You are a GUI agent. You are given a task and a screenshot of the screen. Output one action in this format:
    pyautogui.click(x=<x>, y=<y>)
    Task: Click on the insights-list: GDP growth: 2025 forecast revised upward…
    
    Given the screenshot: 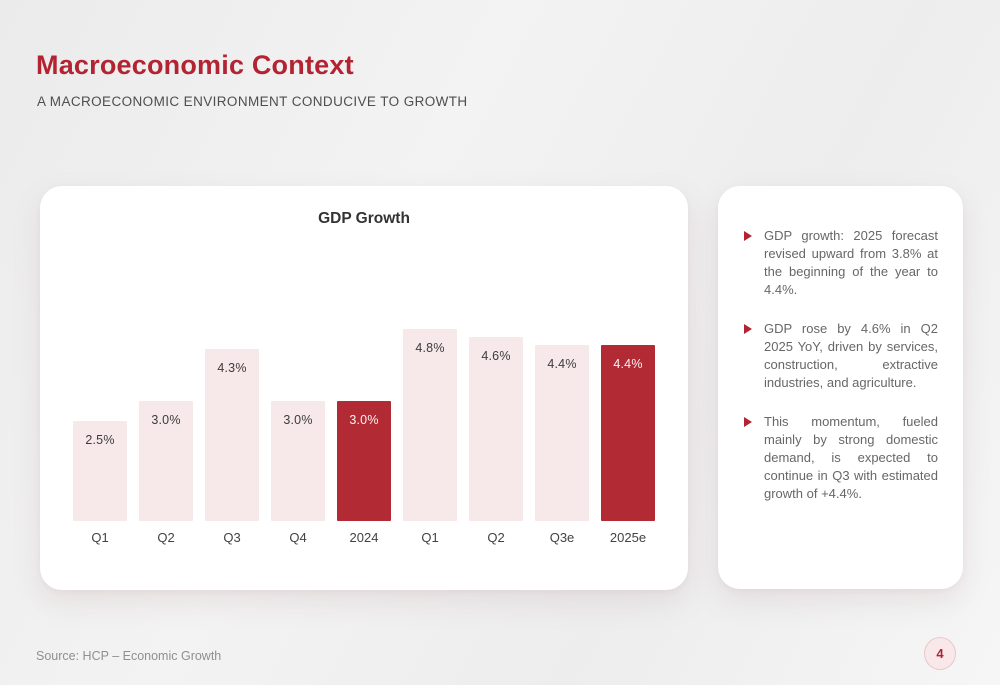 What is the action you would take?
    pyautogui.click(x=840, y=365)
    